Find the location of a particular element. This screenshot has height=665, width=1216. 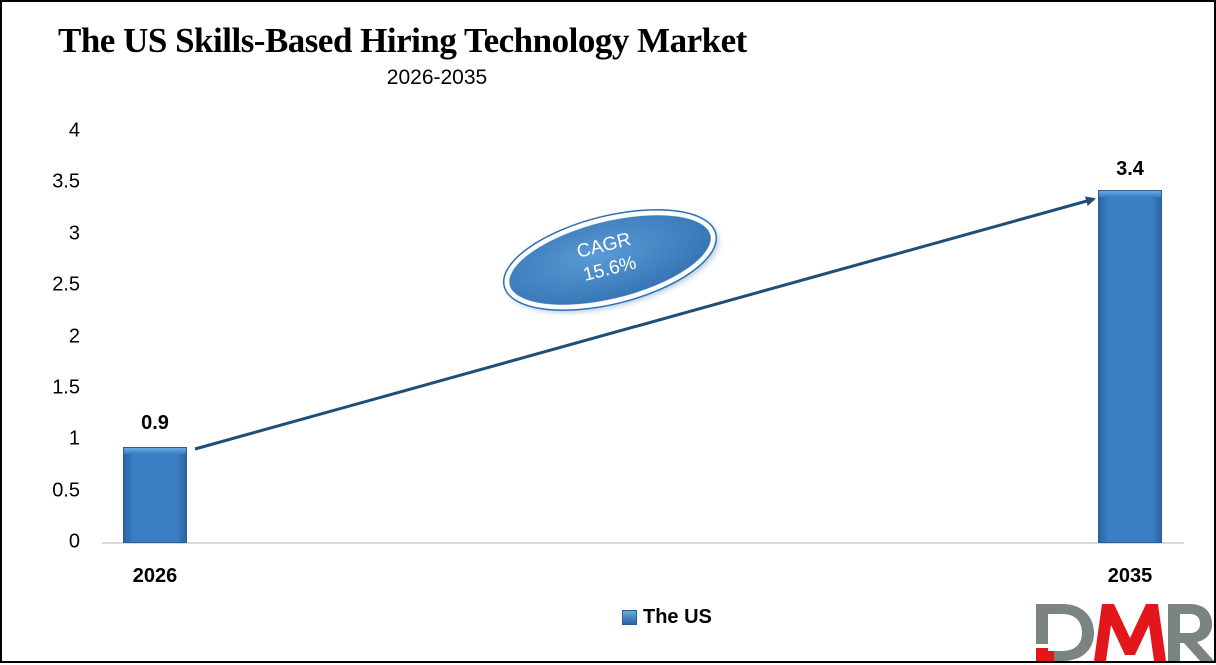

x-tick-2035: 2035 is located at coordinates (1130, 576).